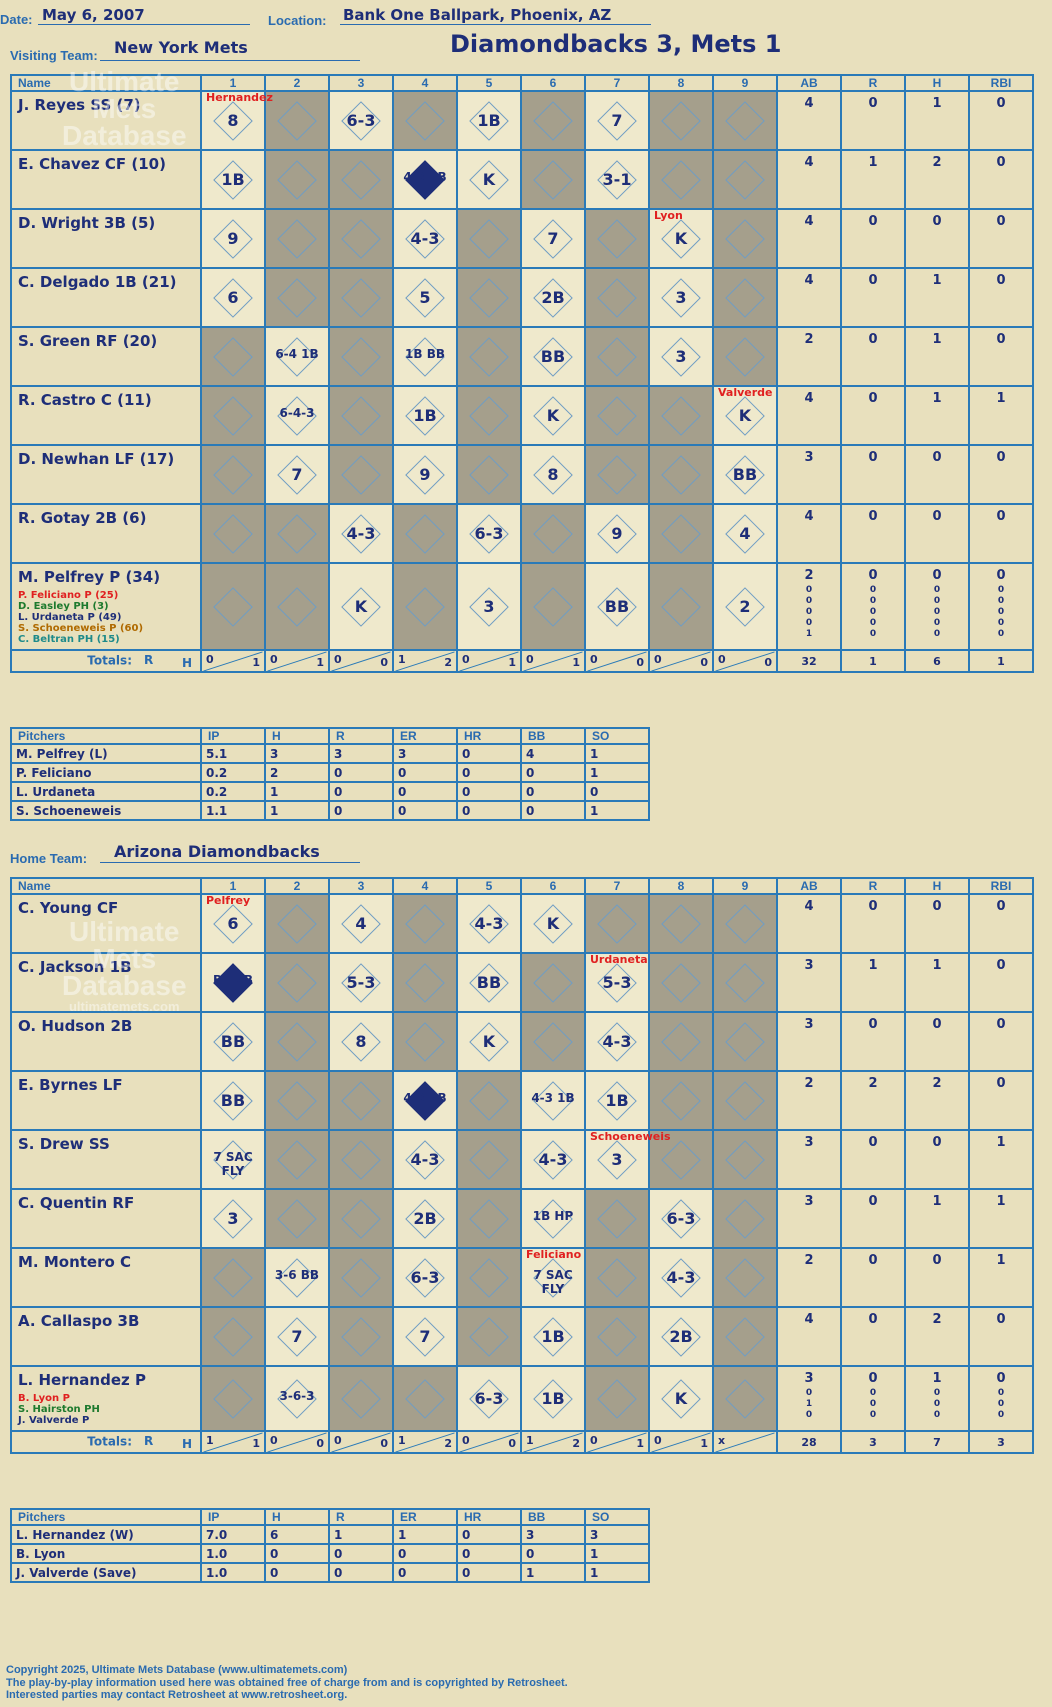 This screenshot has height=1707, width=1052. I want to click on total-r: 1, so click(873, 661).